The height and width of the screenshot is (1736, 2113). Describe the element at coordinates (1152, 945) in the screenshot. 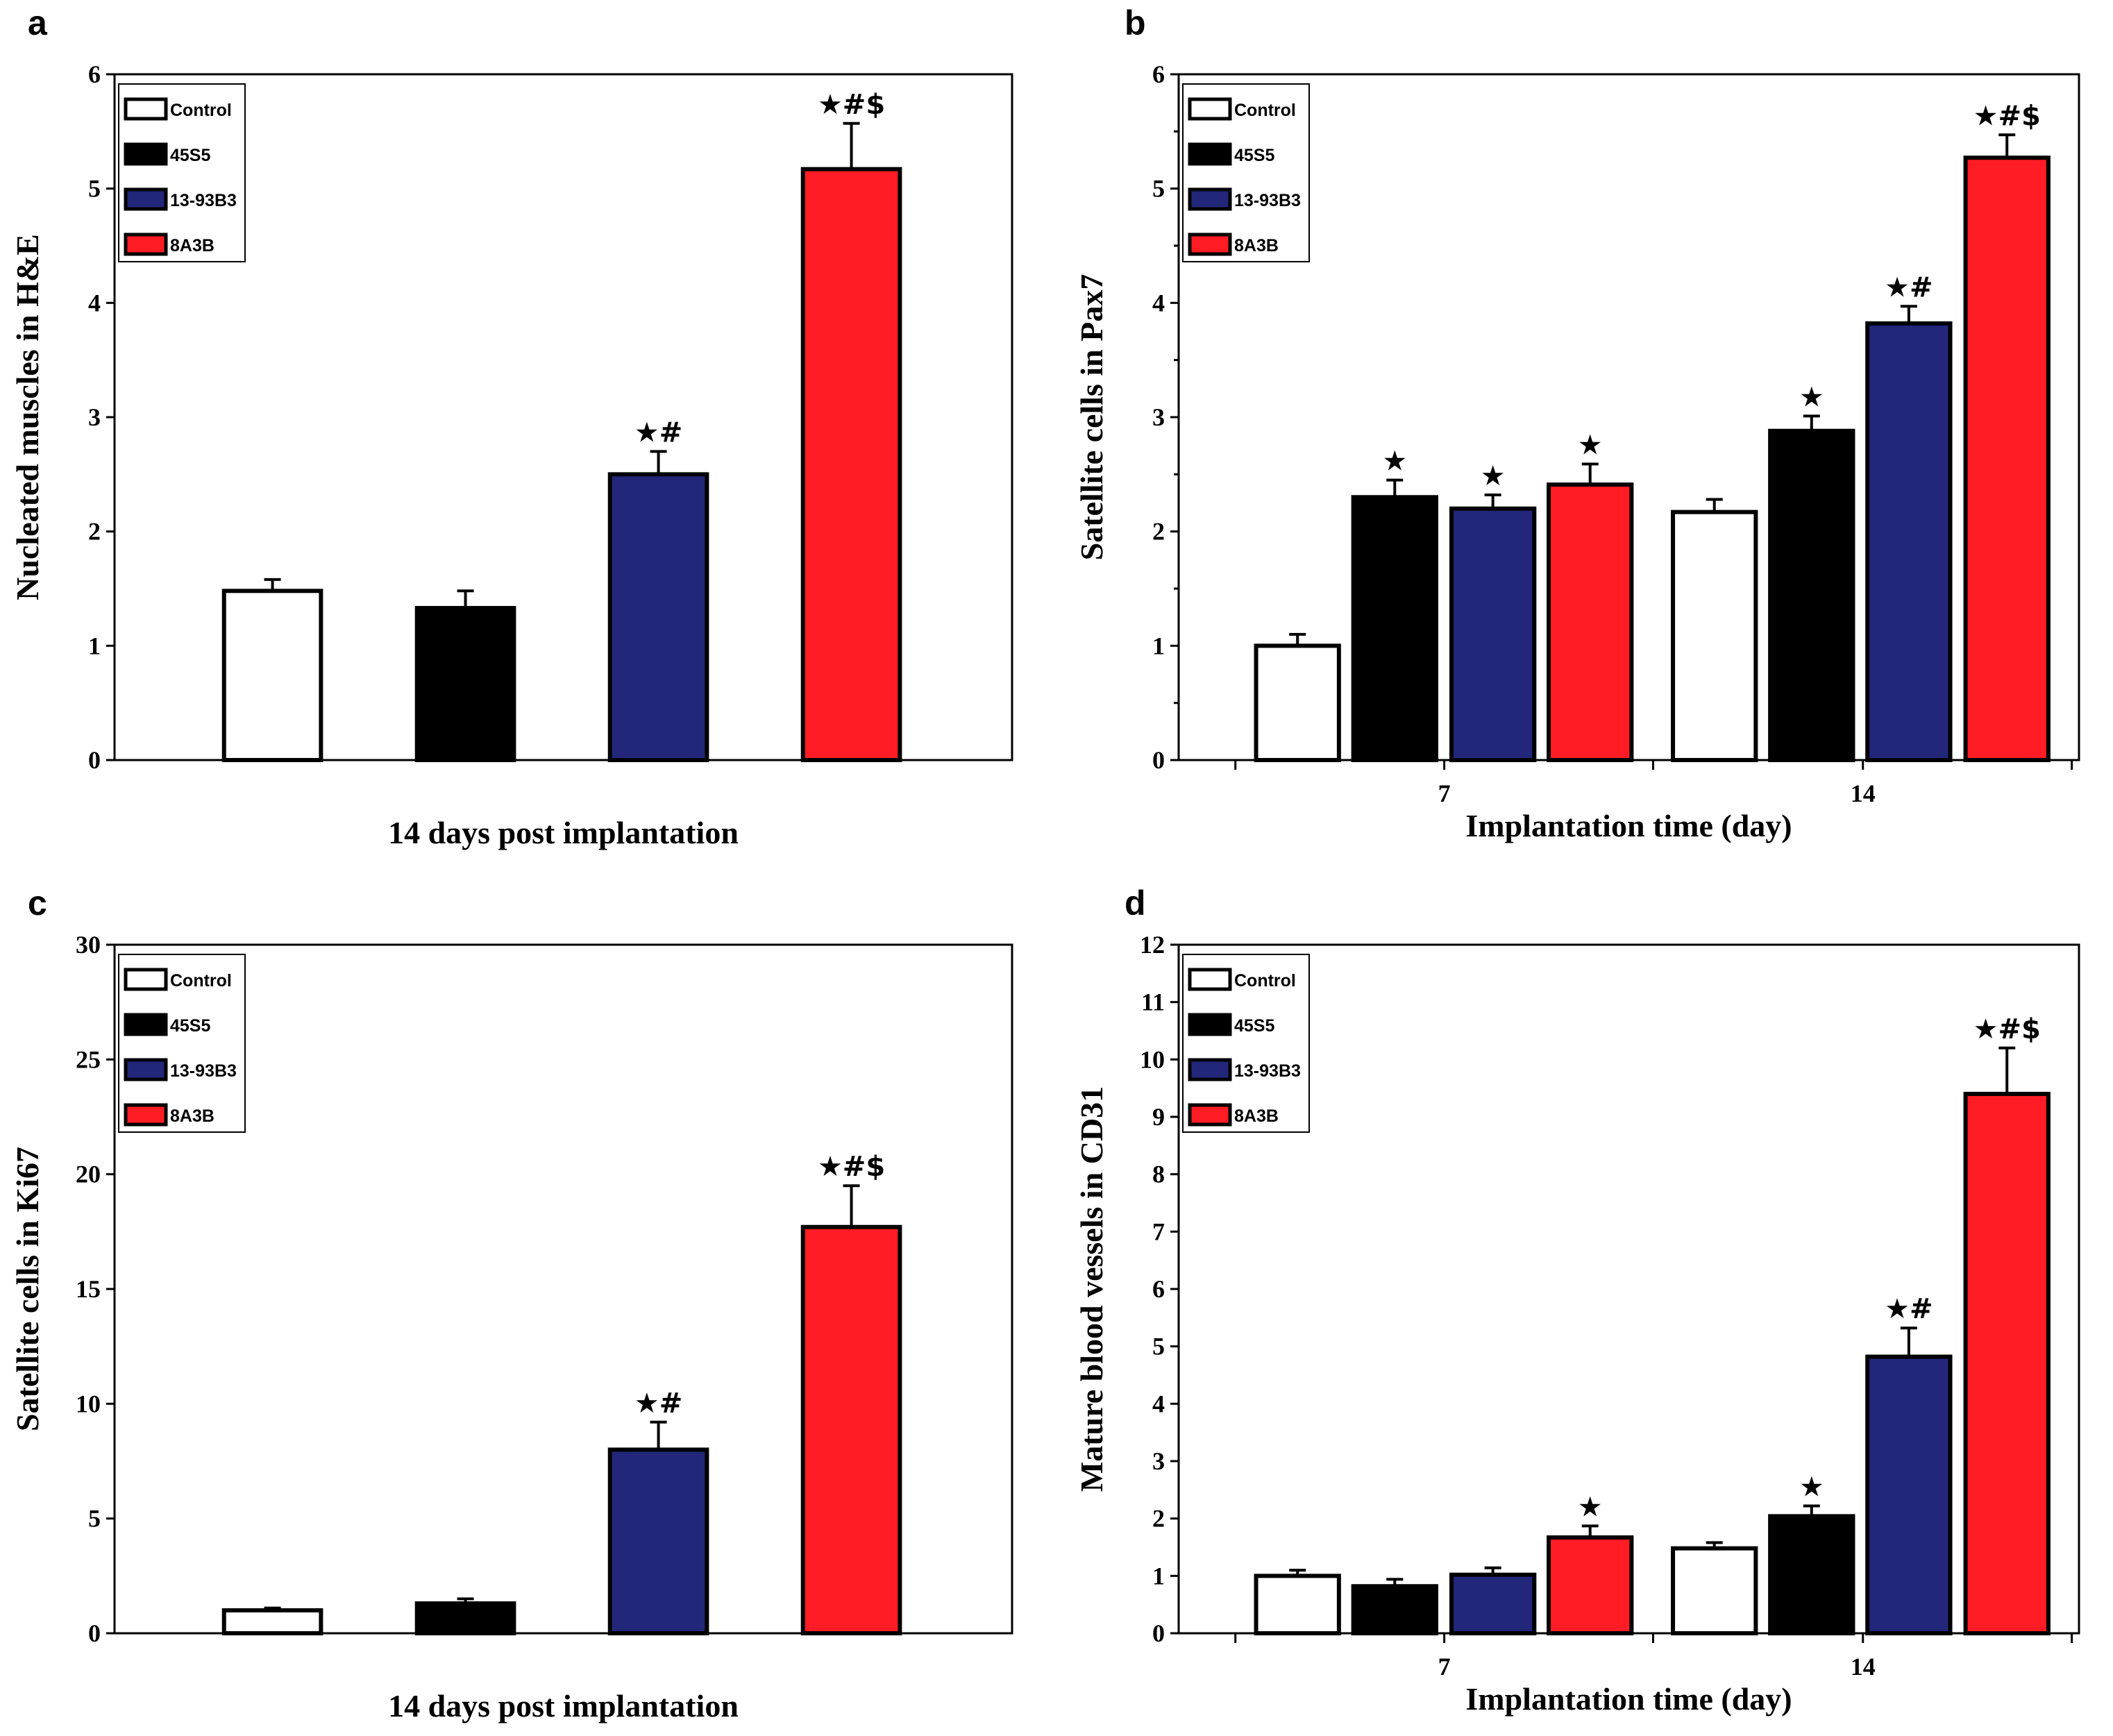

I see `y-tick-label: 12` at that location.